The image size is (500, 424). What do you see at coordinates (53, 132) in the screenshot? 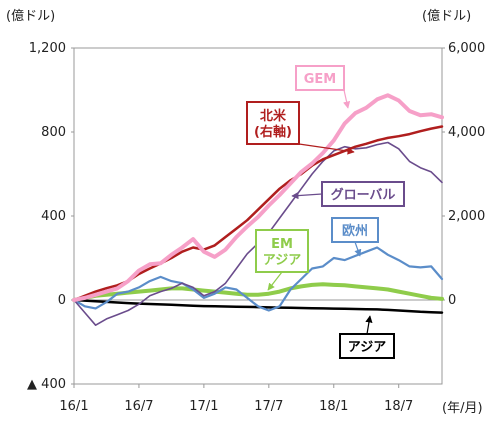
I see `left-tick-label: 800` at bounding box center [53, 132].